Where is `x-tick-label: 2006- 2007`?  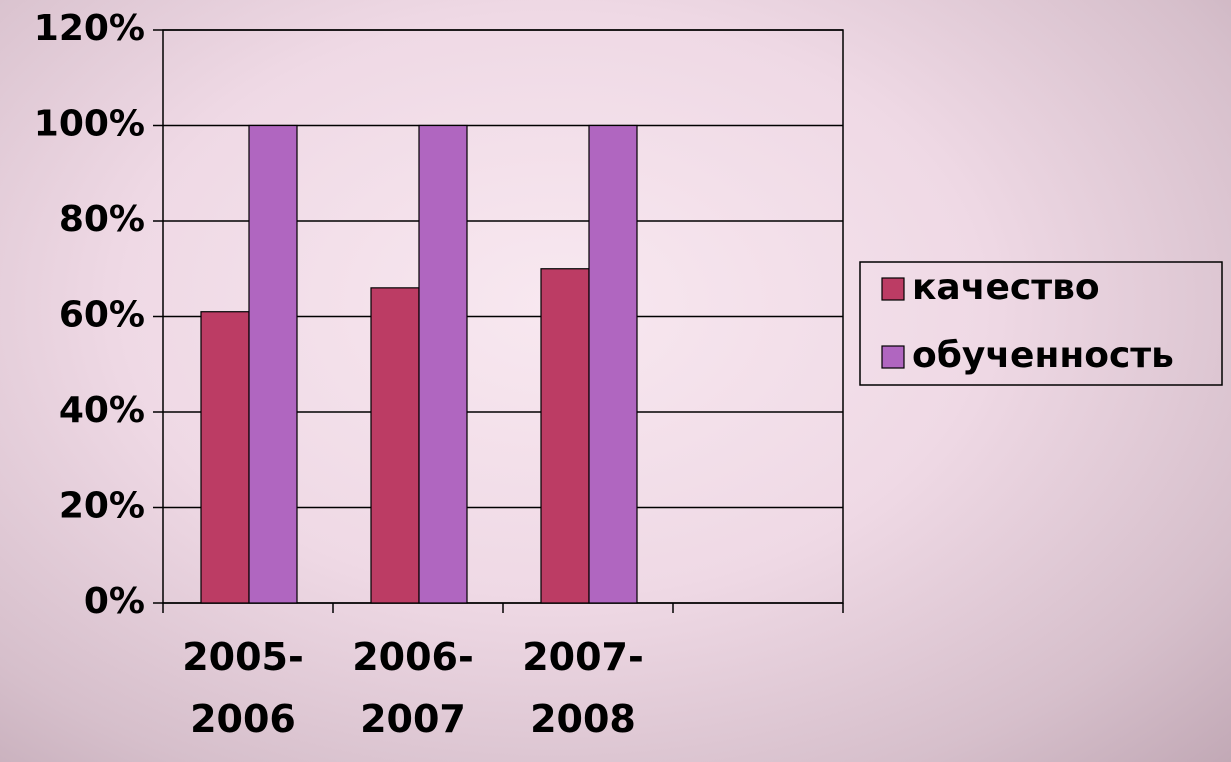
x-tick-label: 2006- 2007 is located at coordinates (413, 688).